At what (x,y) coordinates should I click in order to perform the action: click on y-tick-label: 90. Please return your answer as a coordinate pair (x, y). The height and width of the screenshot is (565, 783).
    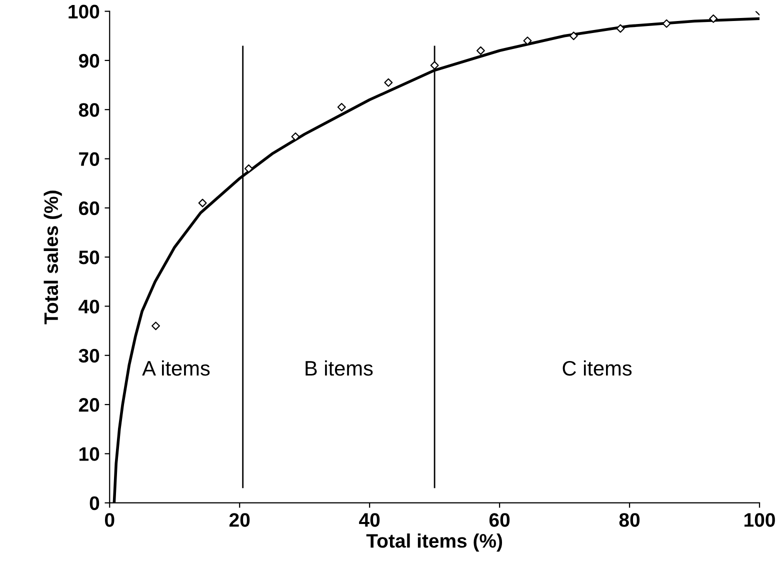
    Looking at the image, I should click on (89, 61).